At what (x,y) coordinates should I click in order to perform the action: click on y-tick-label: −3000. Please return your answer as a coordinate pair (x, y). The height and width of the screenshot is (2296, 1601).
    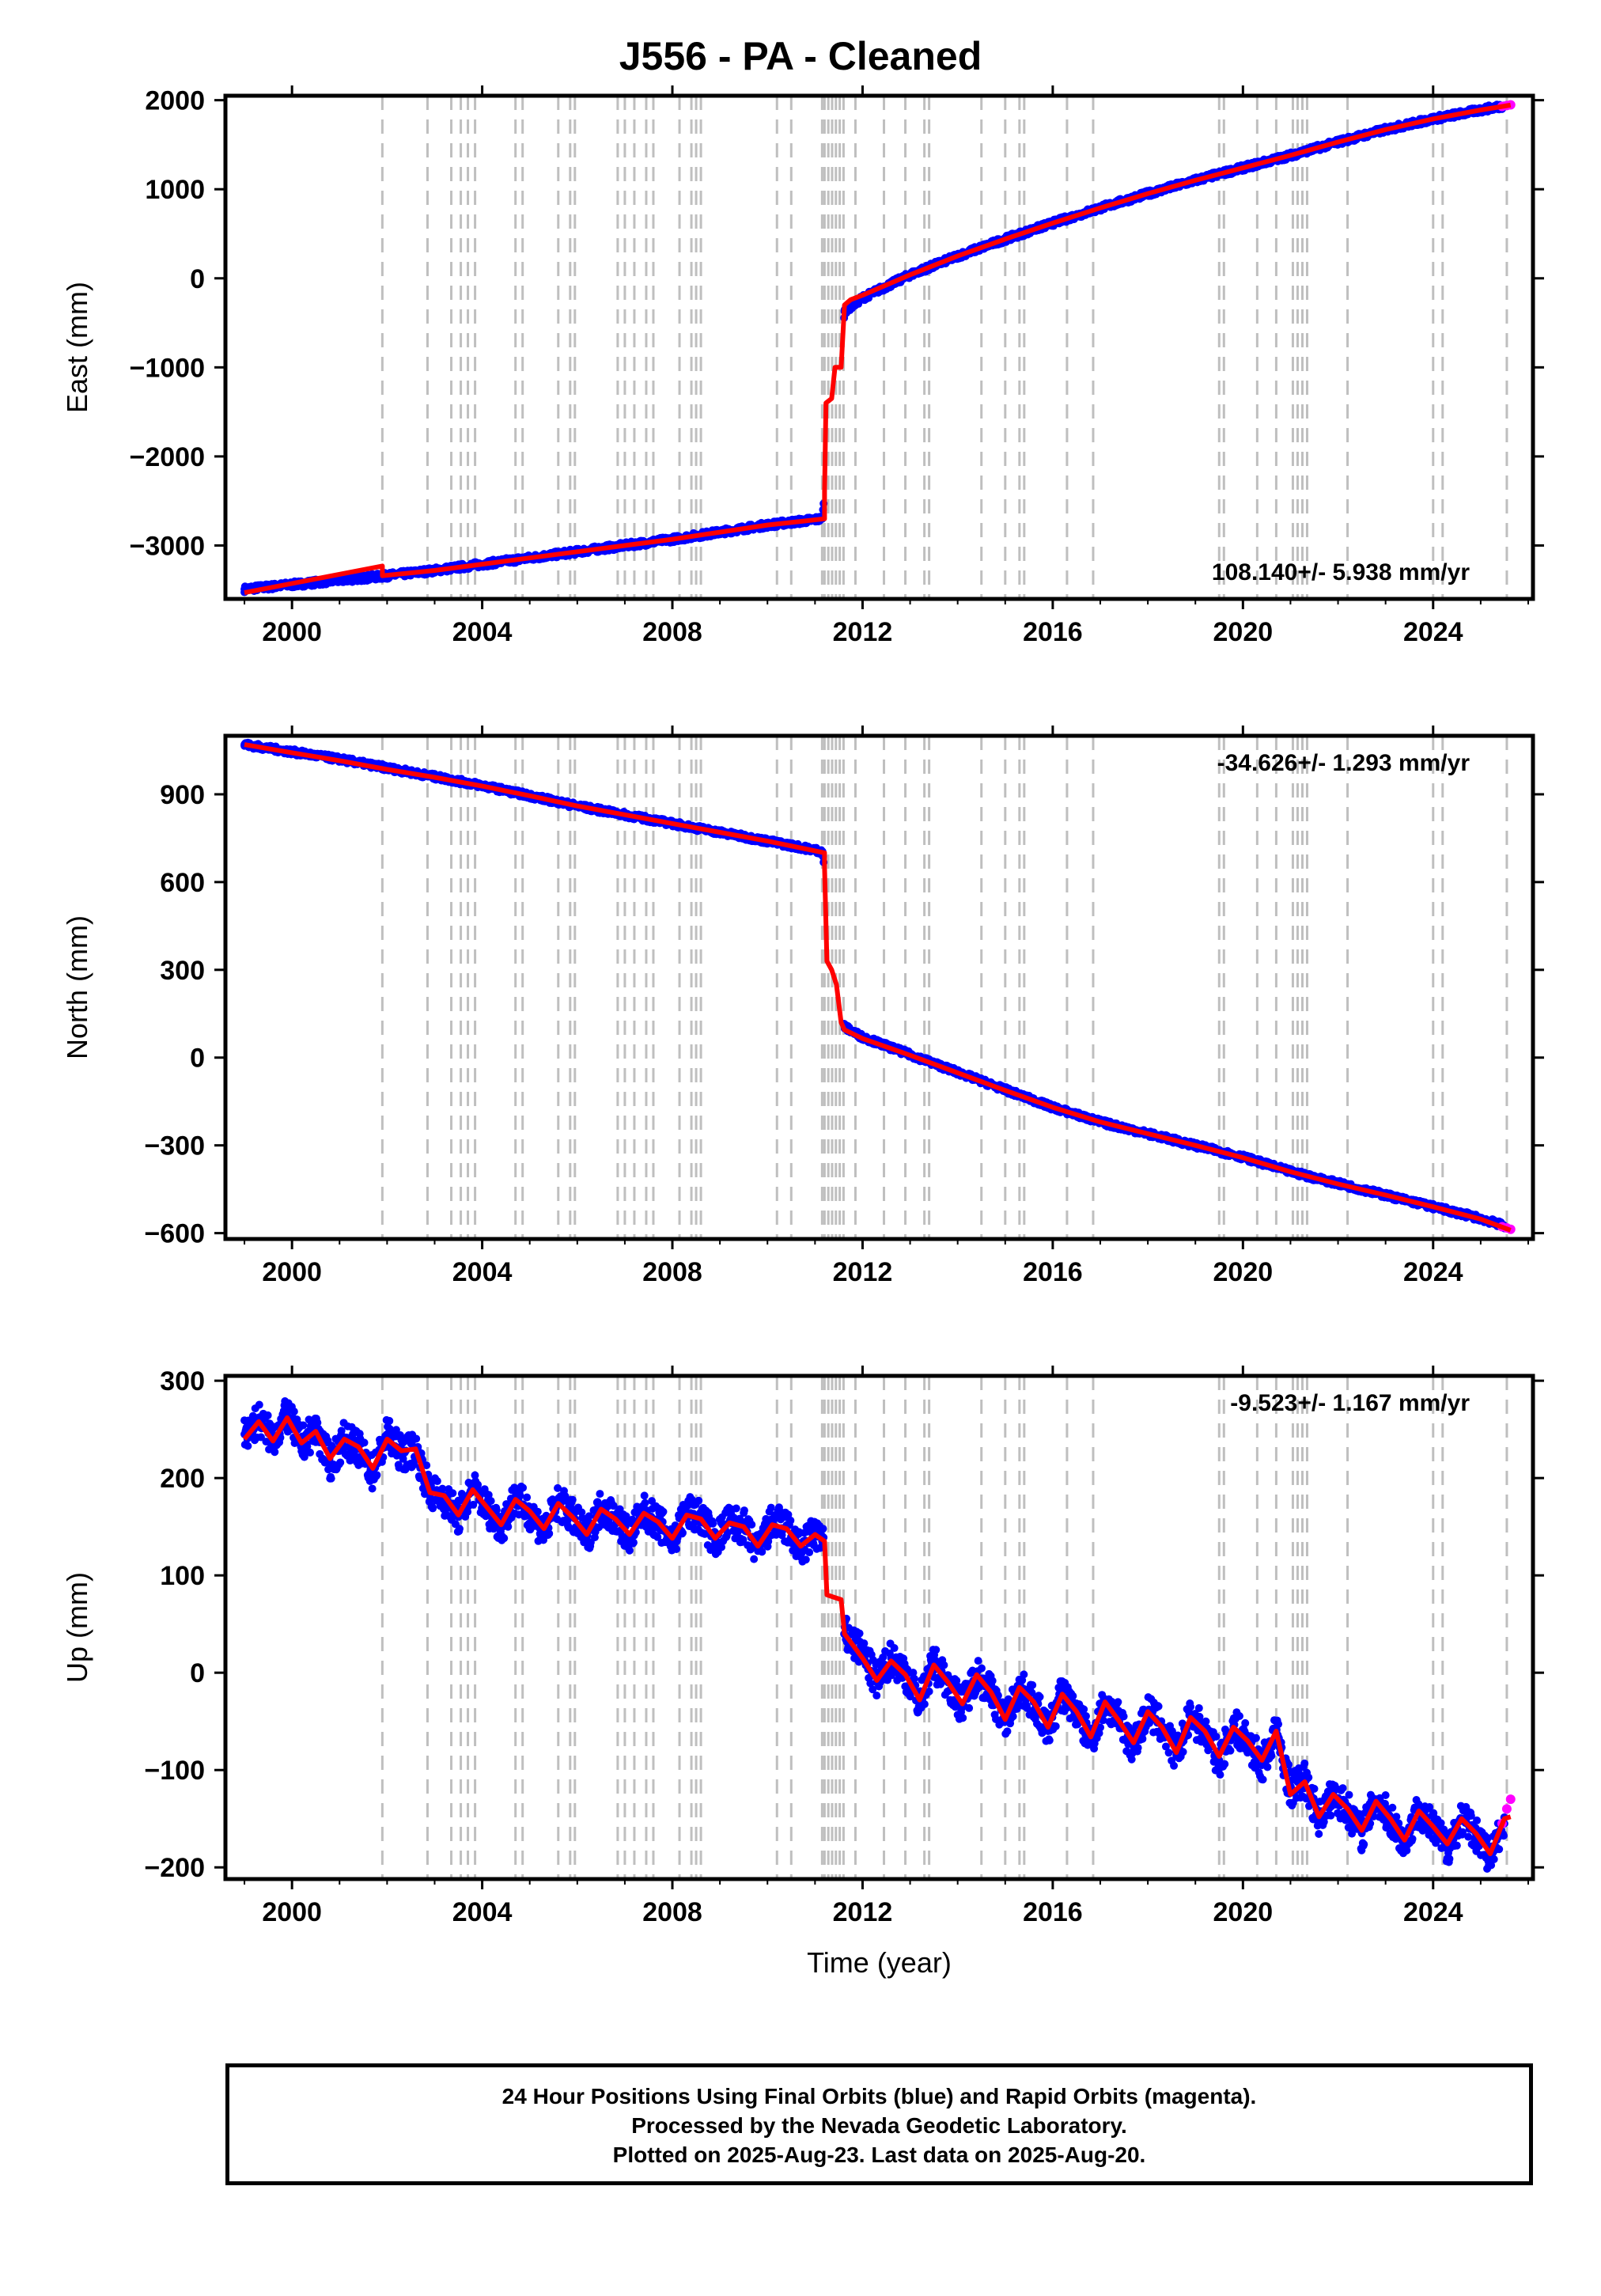
    Looking at the image, I should click on (168, 546).